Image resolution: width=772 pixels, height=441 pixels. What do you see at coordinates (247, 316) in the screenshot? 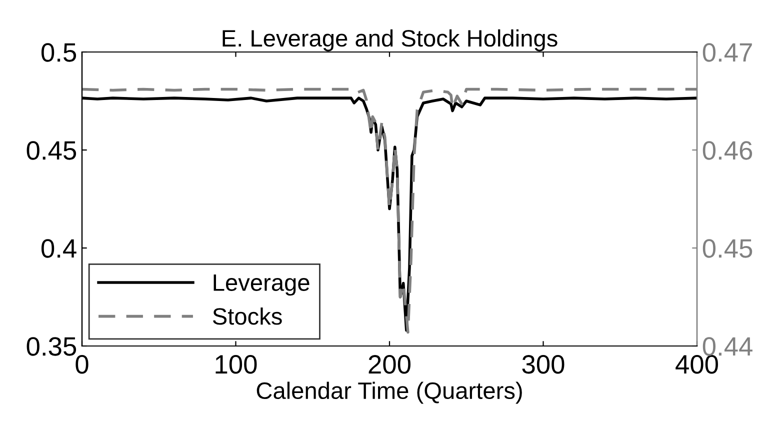
I see `legend-label: Stocks` at bounding box center [247, 316].